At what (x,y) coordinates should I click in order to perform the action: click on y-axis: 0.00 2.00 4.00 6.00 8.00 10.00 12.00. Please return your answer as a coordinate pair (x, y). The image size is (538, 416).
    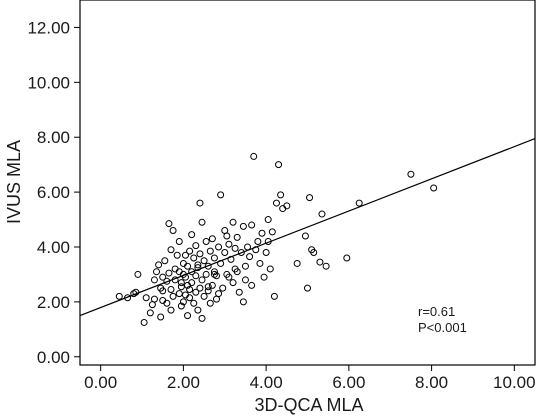
    Looking at the image, I should click on (53, 192).